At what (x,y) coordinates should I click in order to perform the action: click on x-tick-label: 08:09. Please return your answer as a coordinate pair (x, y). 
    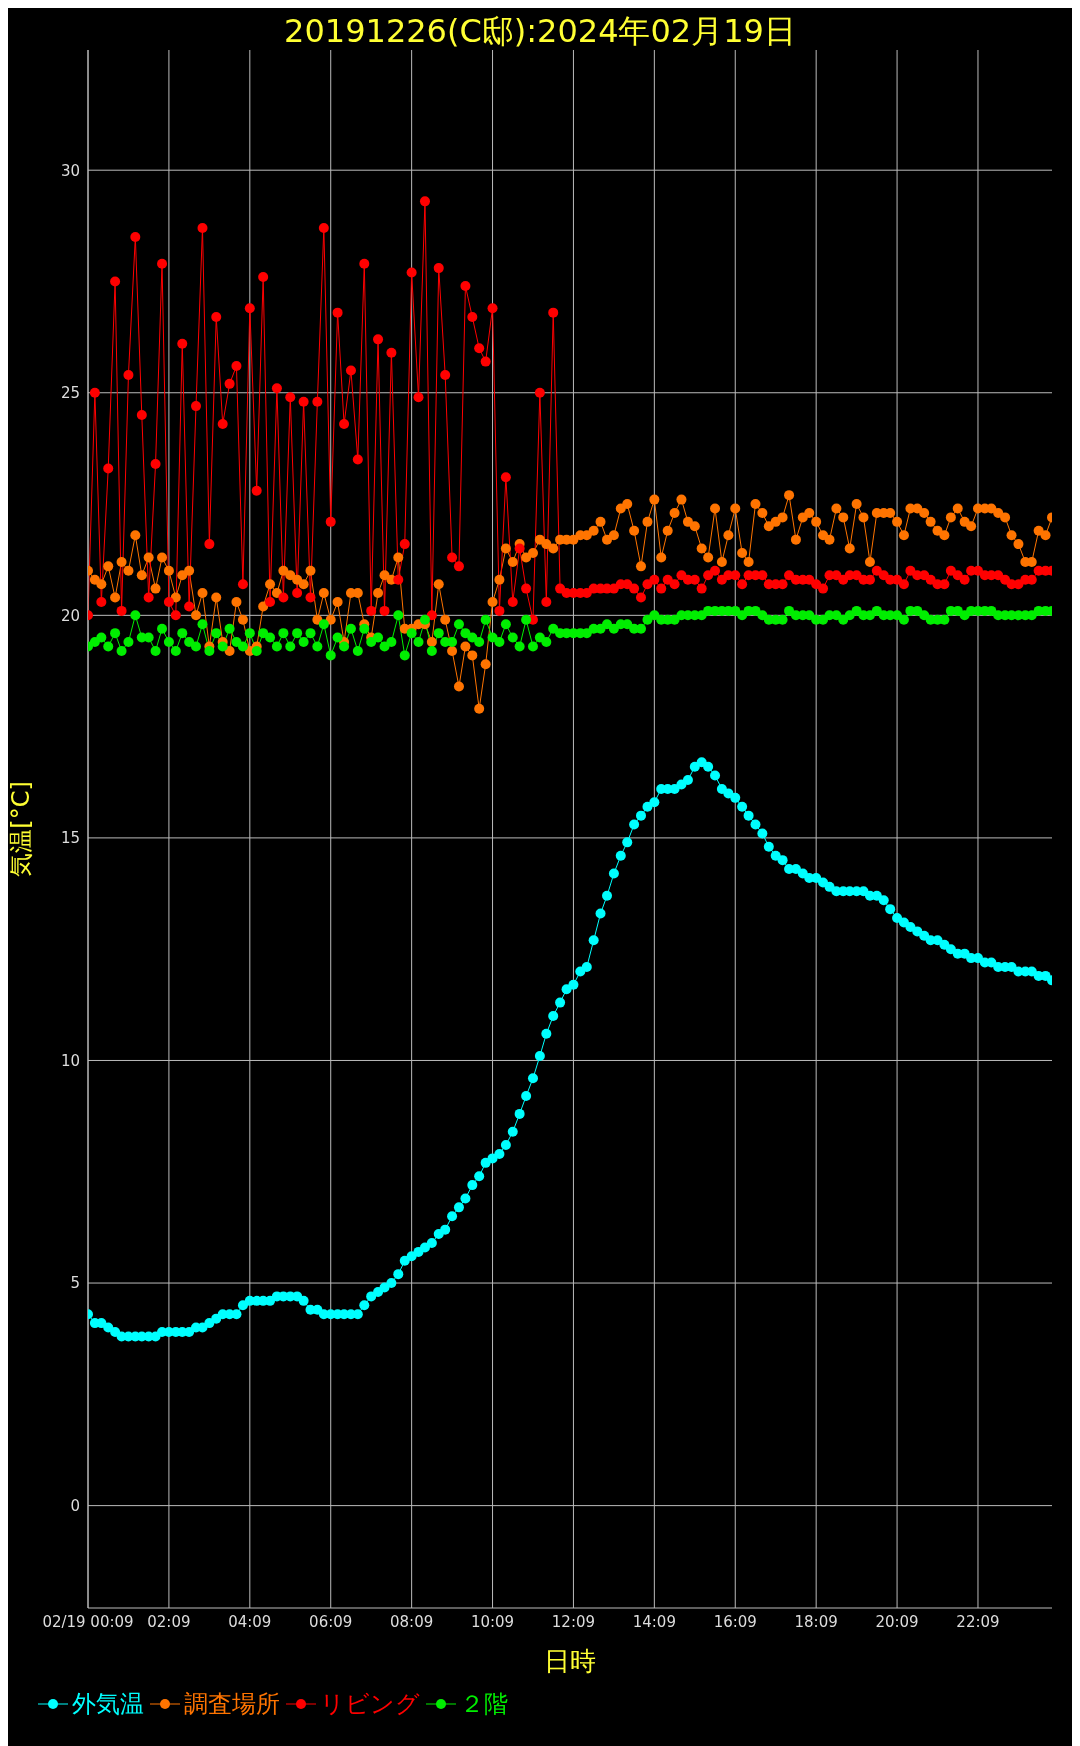
    Looking at the image, I should click on (412, 1621).